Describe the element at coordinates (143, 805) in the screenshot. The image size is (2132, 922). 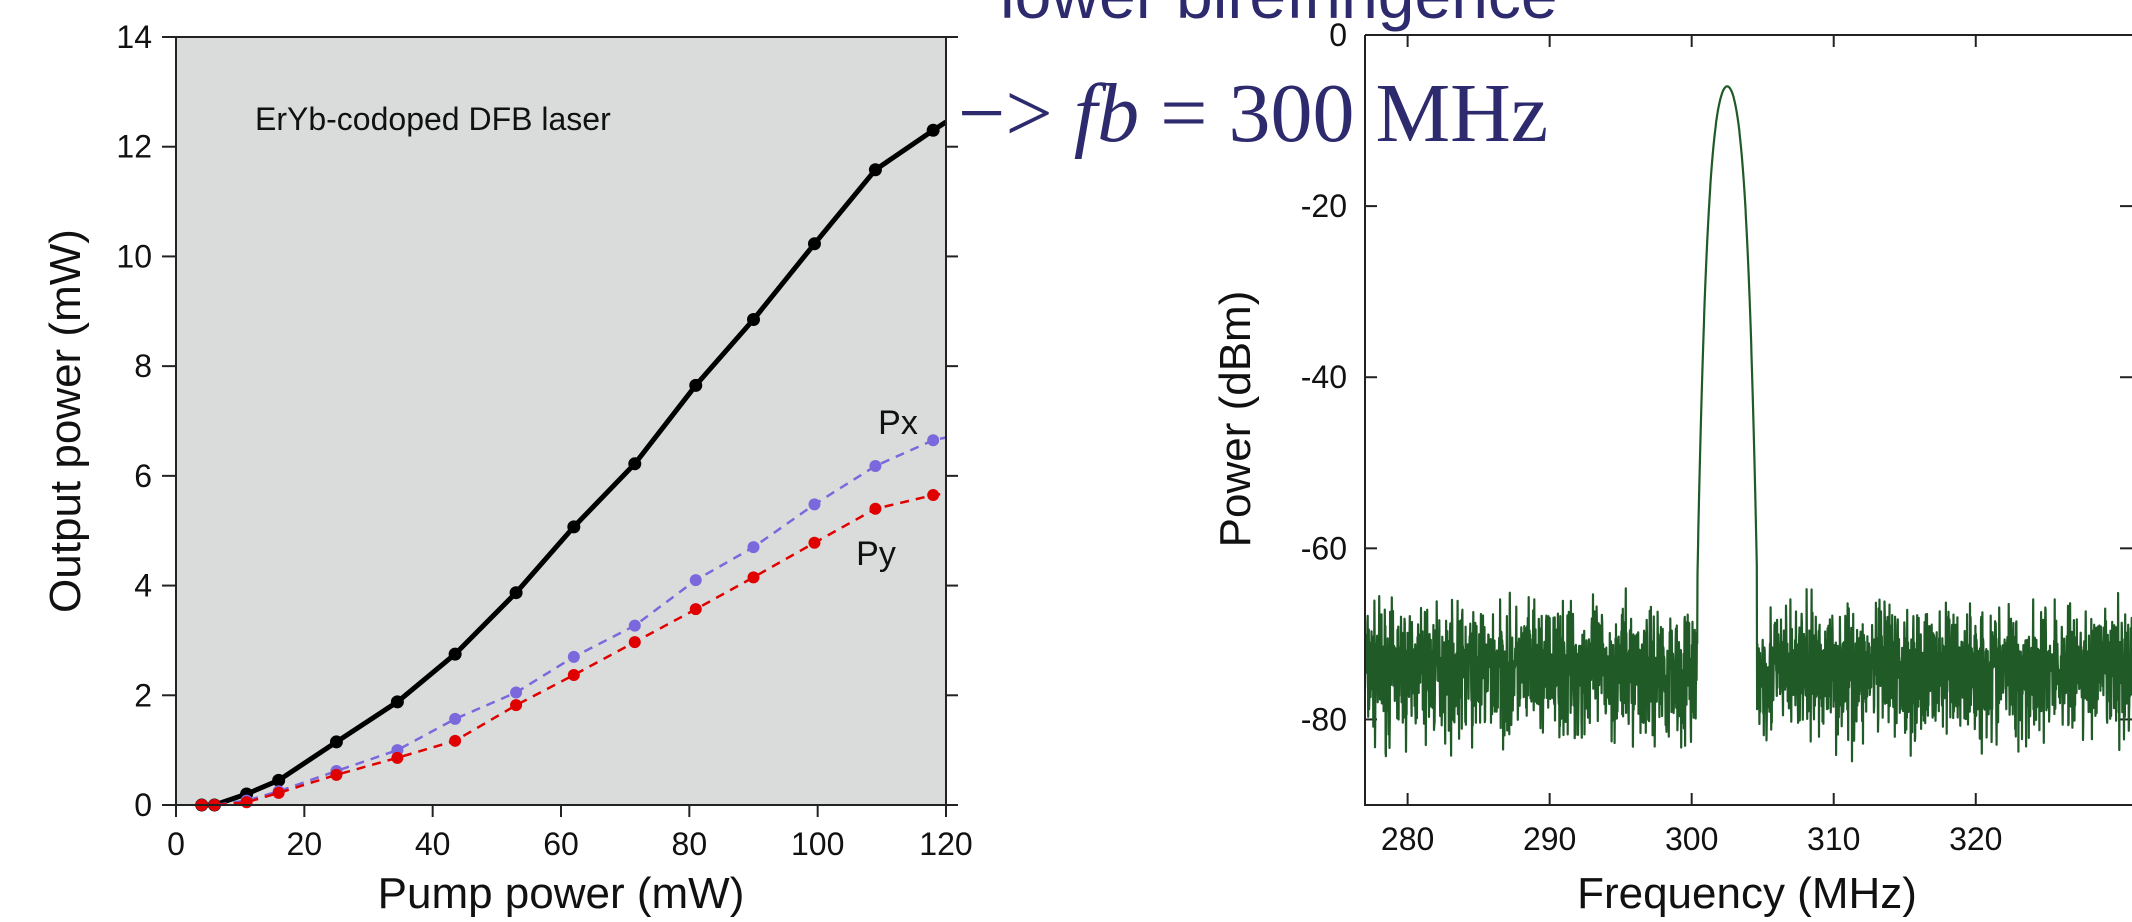
I see `y-tick-label-left: 0` at that location.